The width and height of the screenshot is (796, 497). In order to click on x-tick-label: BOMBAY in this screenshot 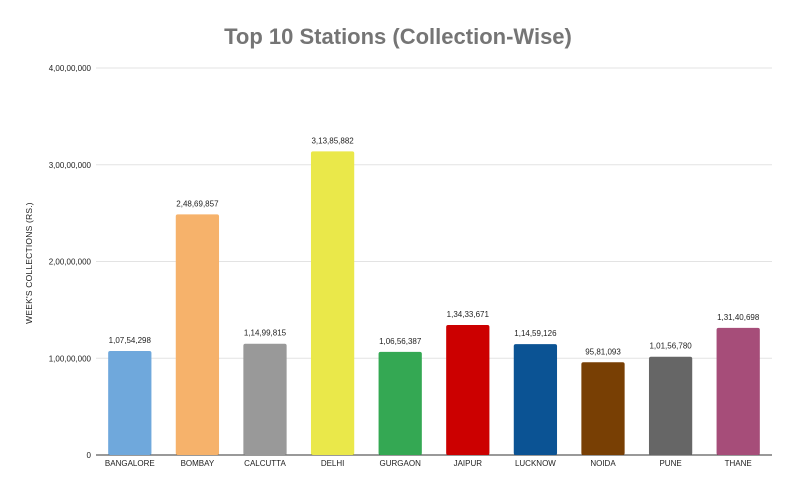, I will do `click(198, 463)`.